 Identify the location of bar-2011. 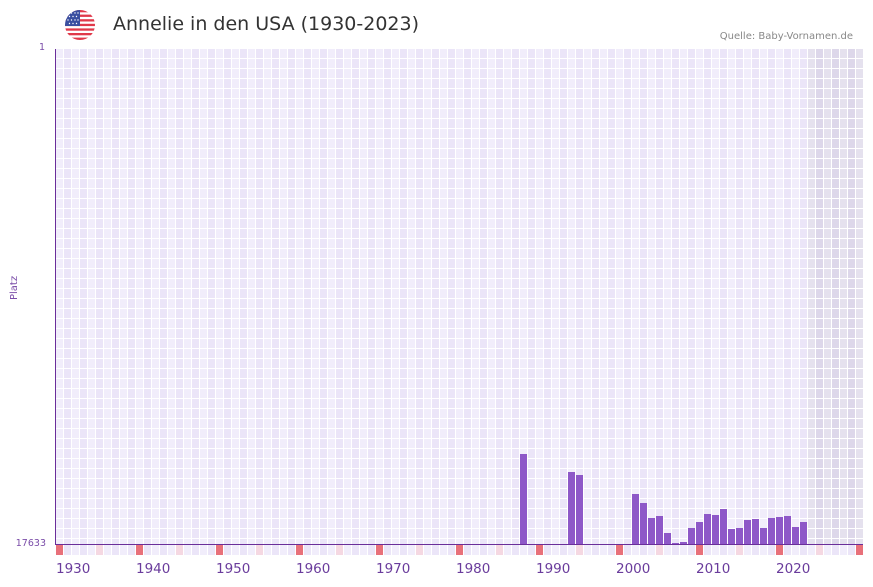
(707, 528).